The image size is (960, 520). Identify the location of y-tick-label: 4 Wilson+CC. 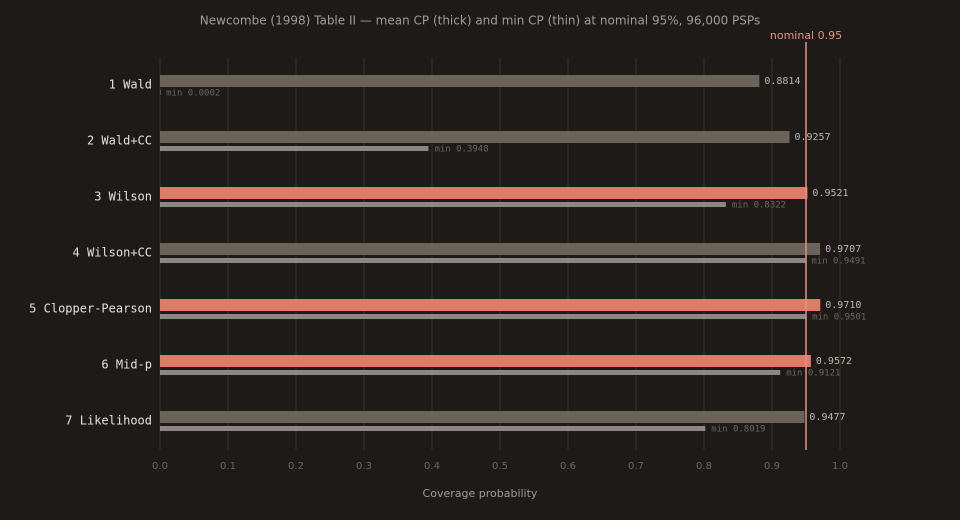
(112, 253).